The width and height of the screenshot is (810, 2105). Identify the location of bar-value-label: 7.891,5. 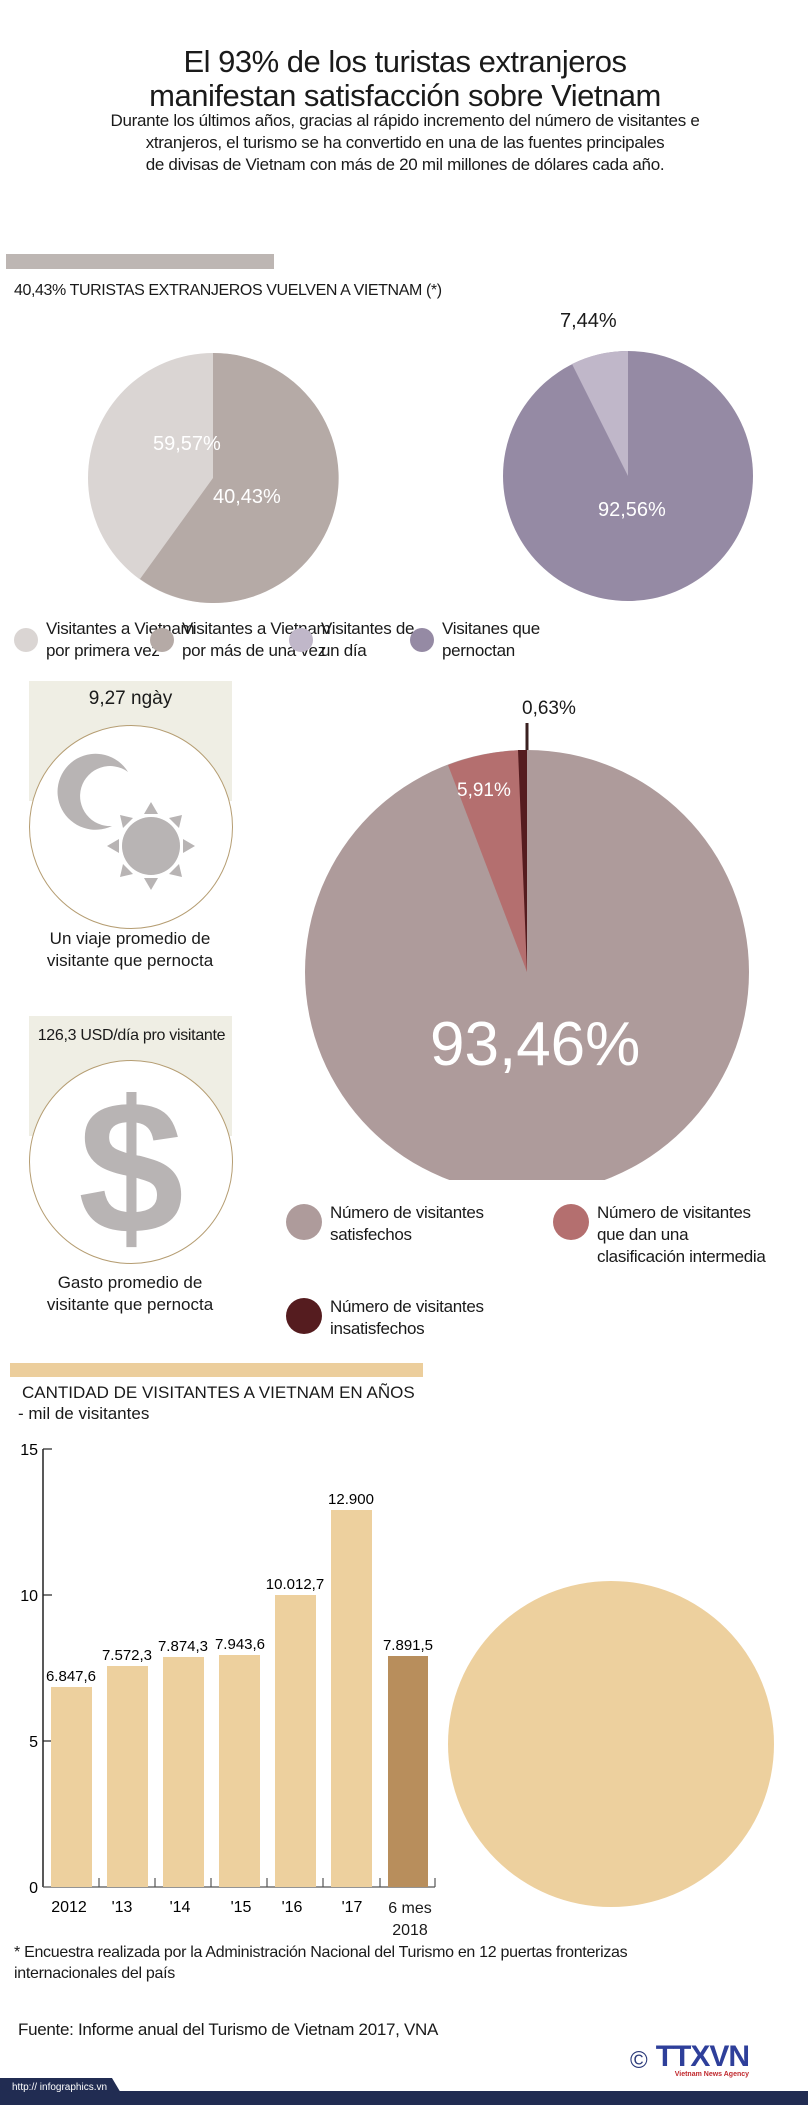
(408, 1645).